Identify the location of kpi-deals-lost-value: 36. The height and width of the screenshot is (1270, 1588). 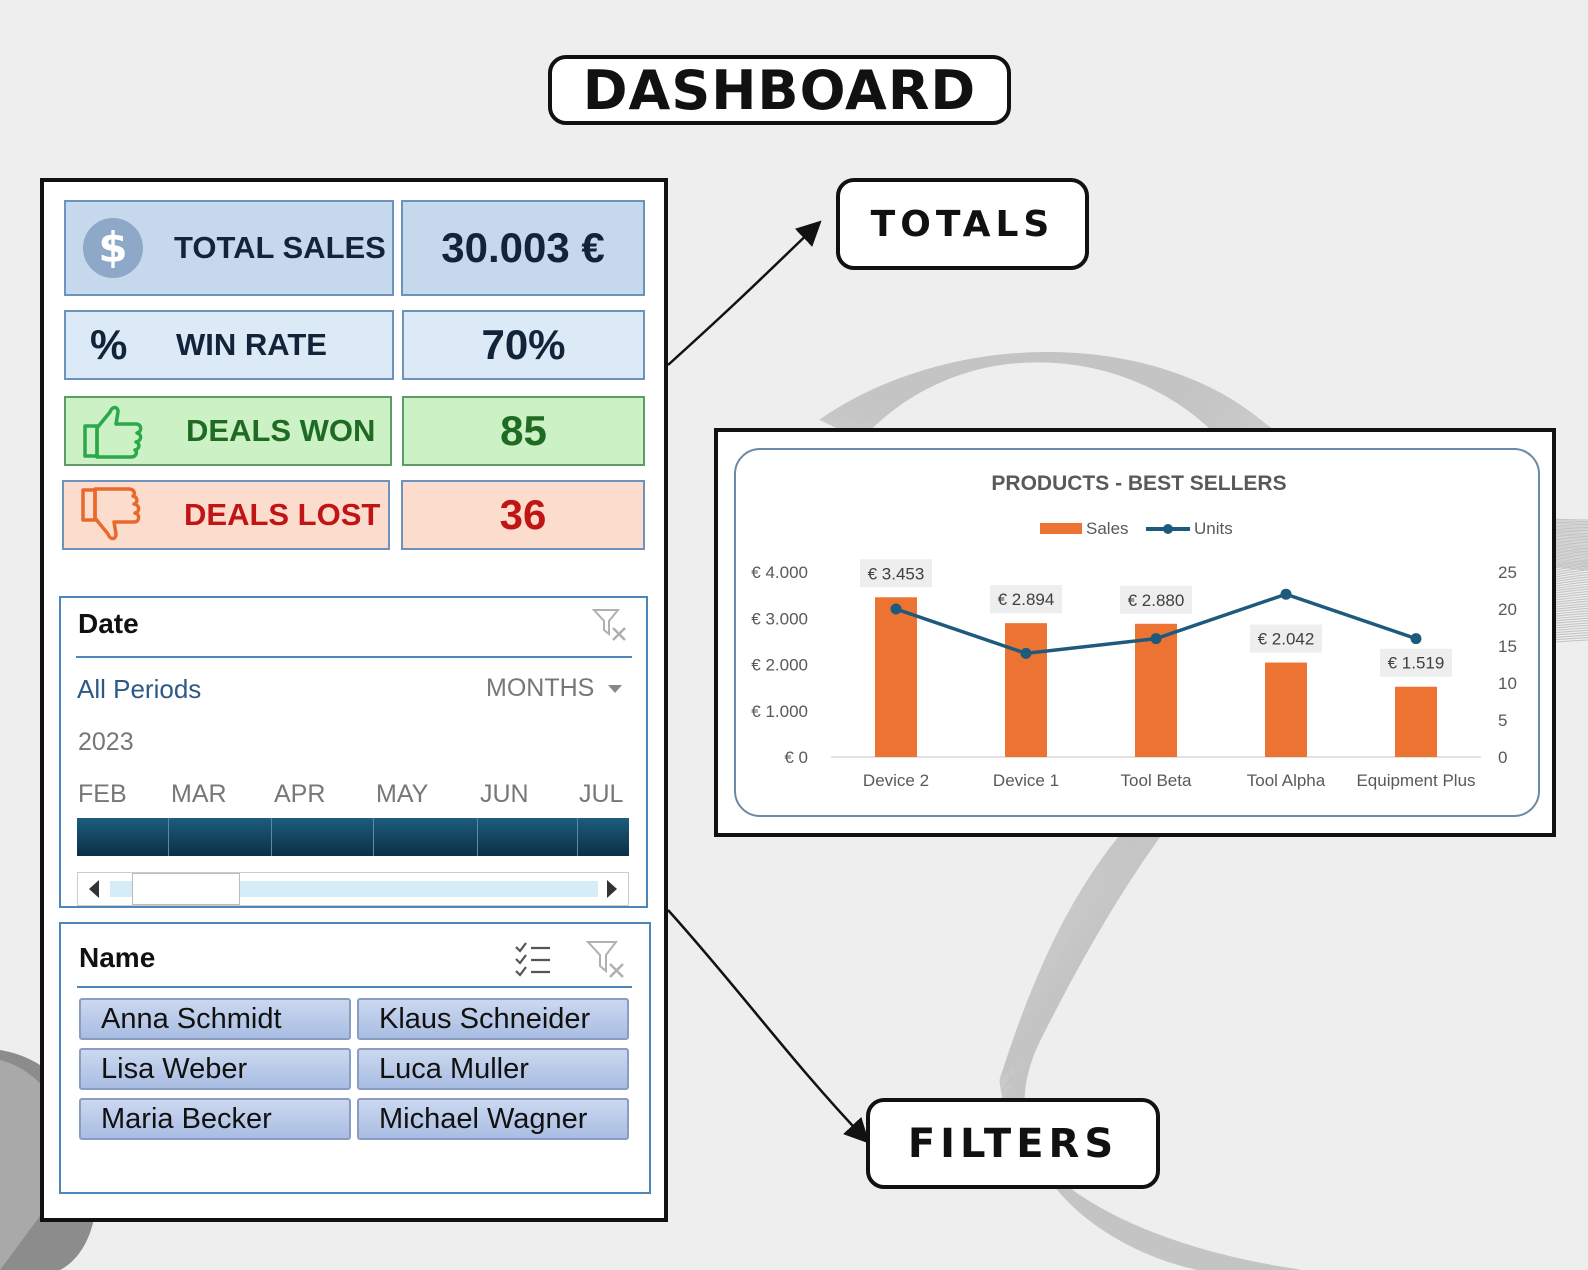
(523, 515).